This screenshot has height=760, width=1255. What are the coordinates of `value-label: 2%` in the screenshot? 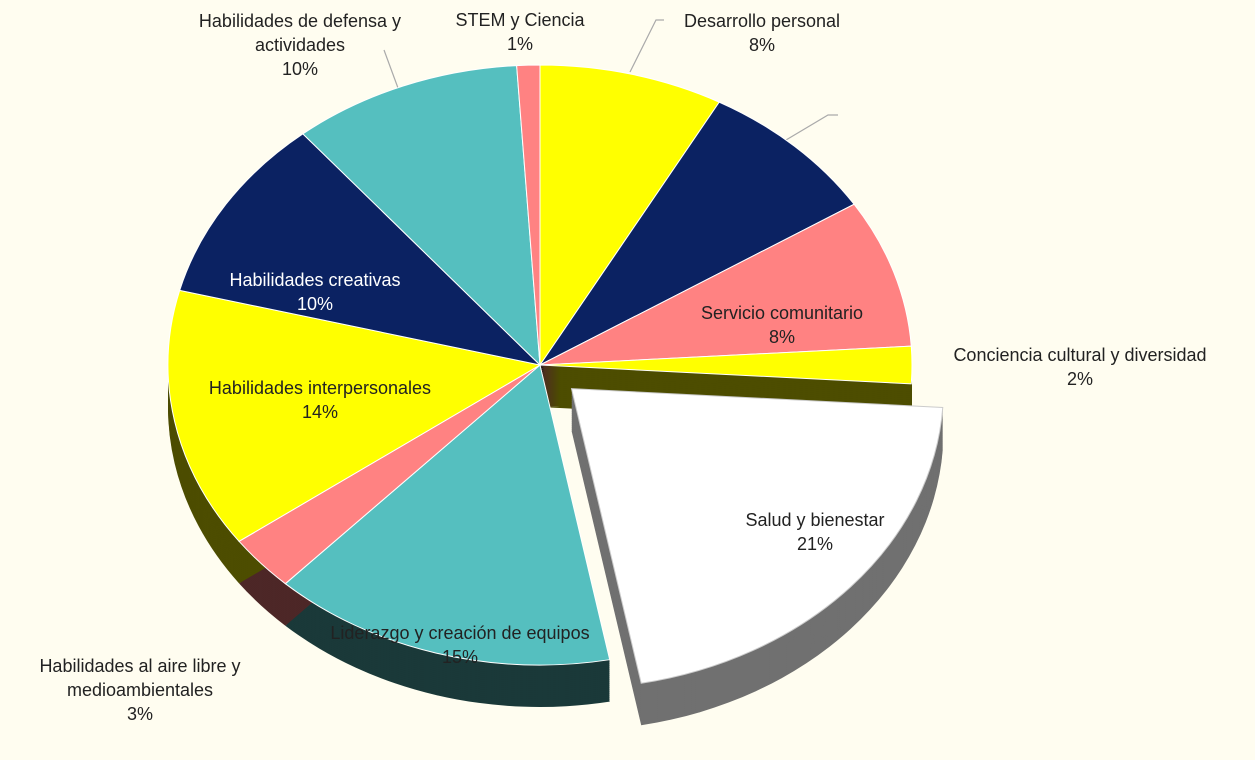 It's located at (1079, 379).